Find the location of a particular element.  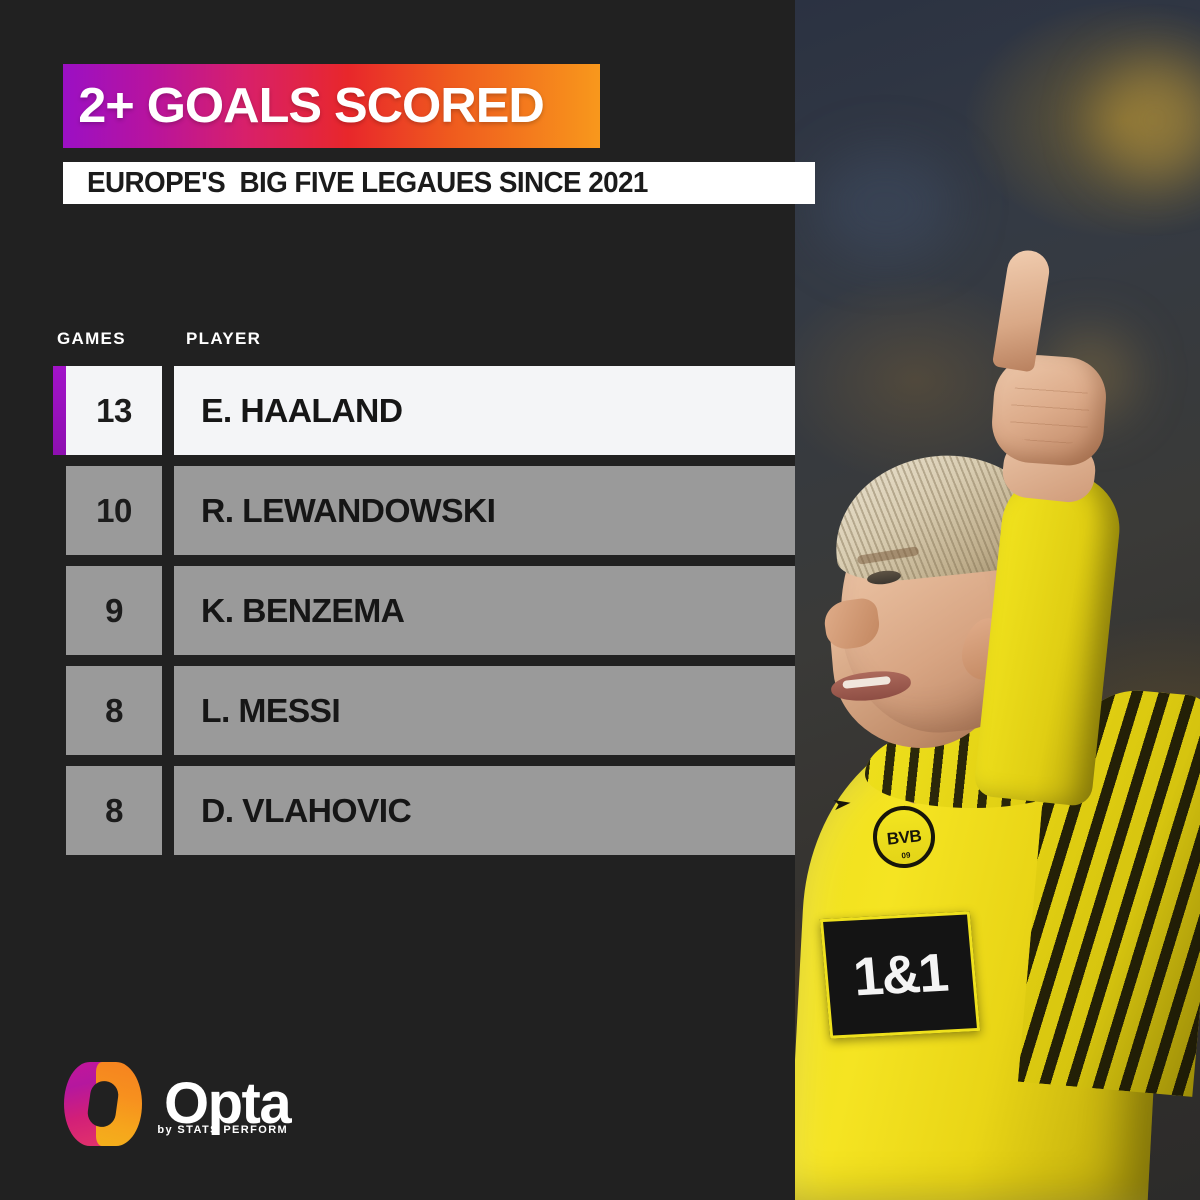

row-games-value: 13 is located at coordinates (114, 410).